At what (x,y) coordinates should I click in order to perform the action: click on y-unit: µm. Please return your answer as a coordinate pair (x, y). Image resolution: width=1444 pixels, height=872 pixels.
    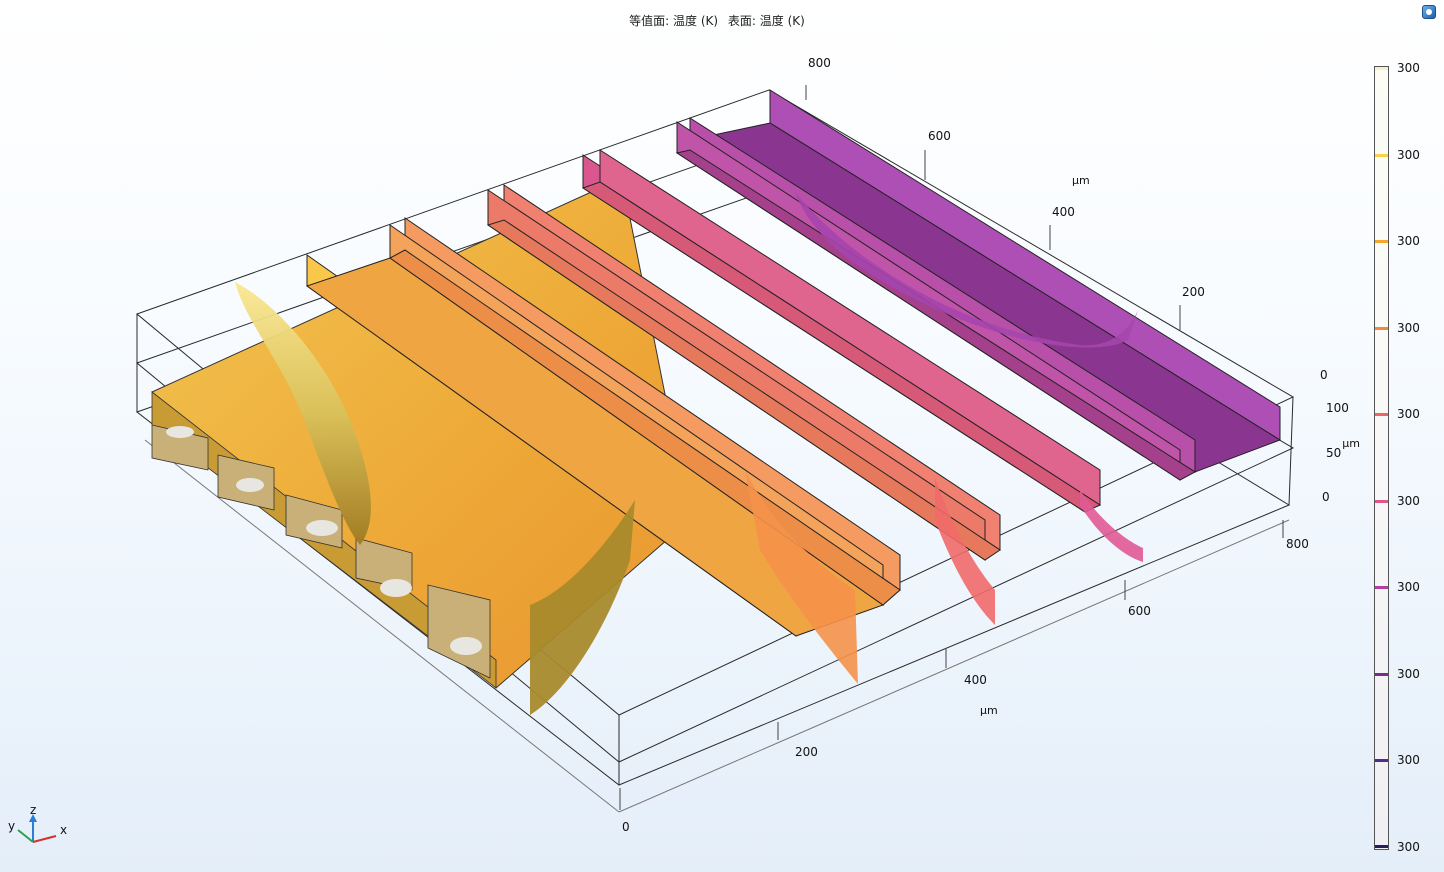
    Looking at the image, I should click on (1081, 180).